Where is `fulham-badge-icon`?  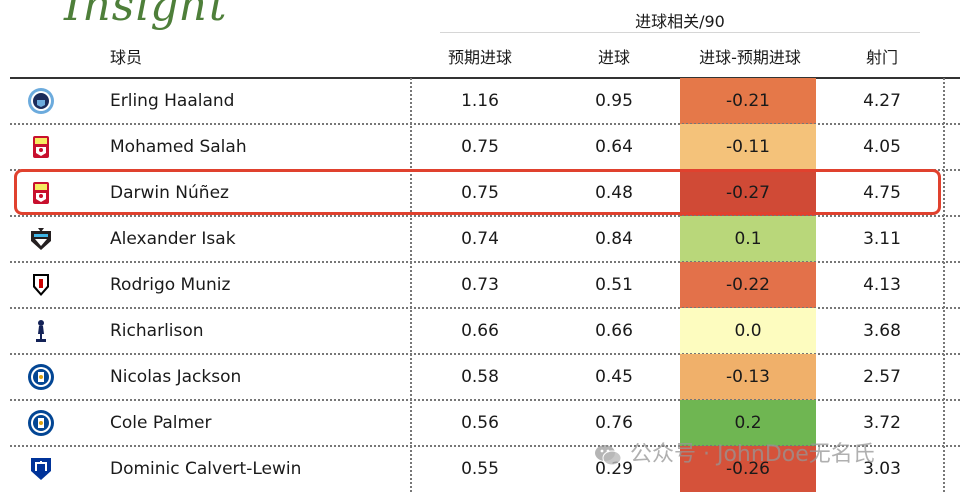 fulham-badge-icon is located at coordinates (41, 285).